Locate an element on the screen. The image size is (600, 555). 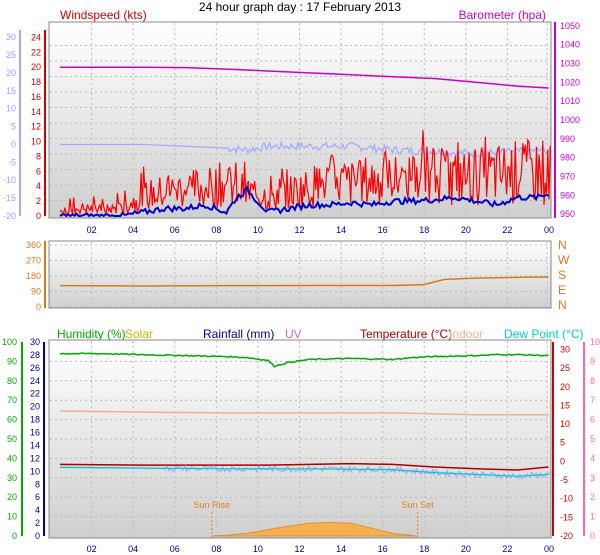
rain-tick-label: 6 is located at coordinates (37, 497).